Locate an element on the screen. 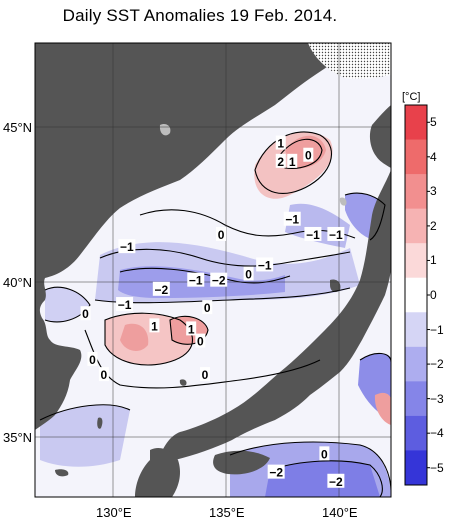 This screenshot has height=530, width=450. land-oki is located at coordinates (183, 382).